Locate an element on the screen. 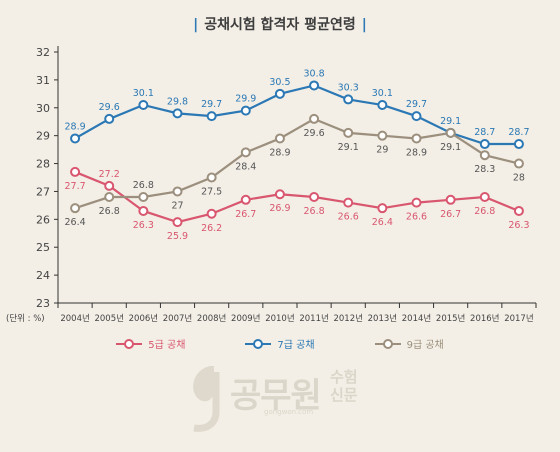 This screenshot has width=560, height=452. legend-item: 9급 공채 is located at coordinates (409, 343).